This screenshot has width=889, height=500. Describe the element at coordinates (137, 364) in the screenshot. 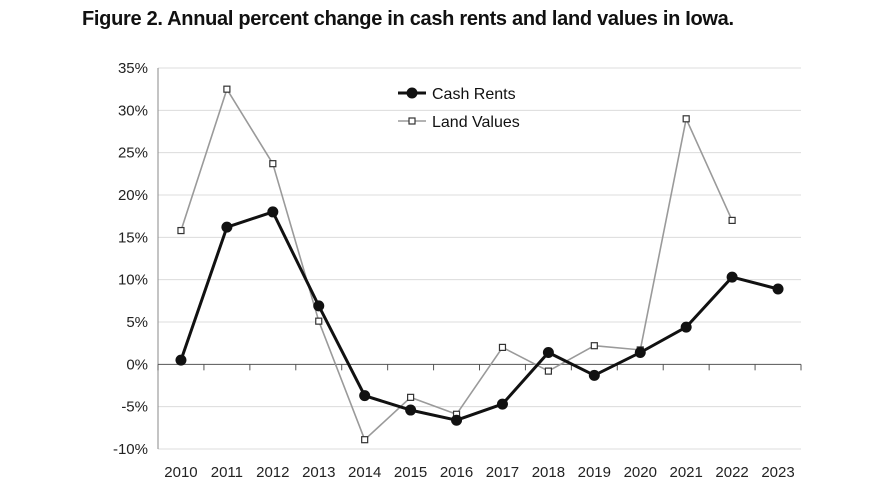

I see `y-tick-label: 0%` at that location.